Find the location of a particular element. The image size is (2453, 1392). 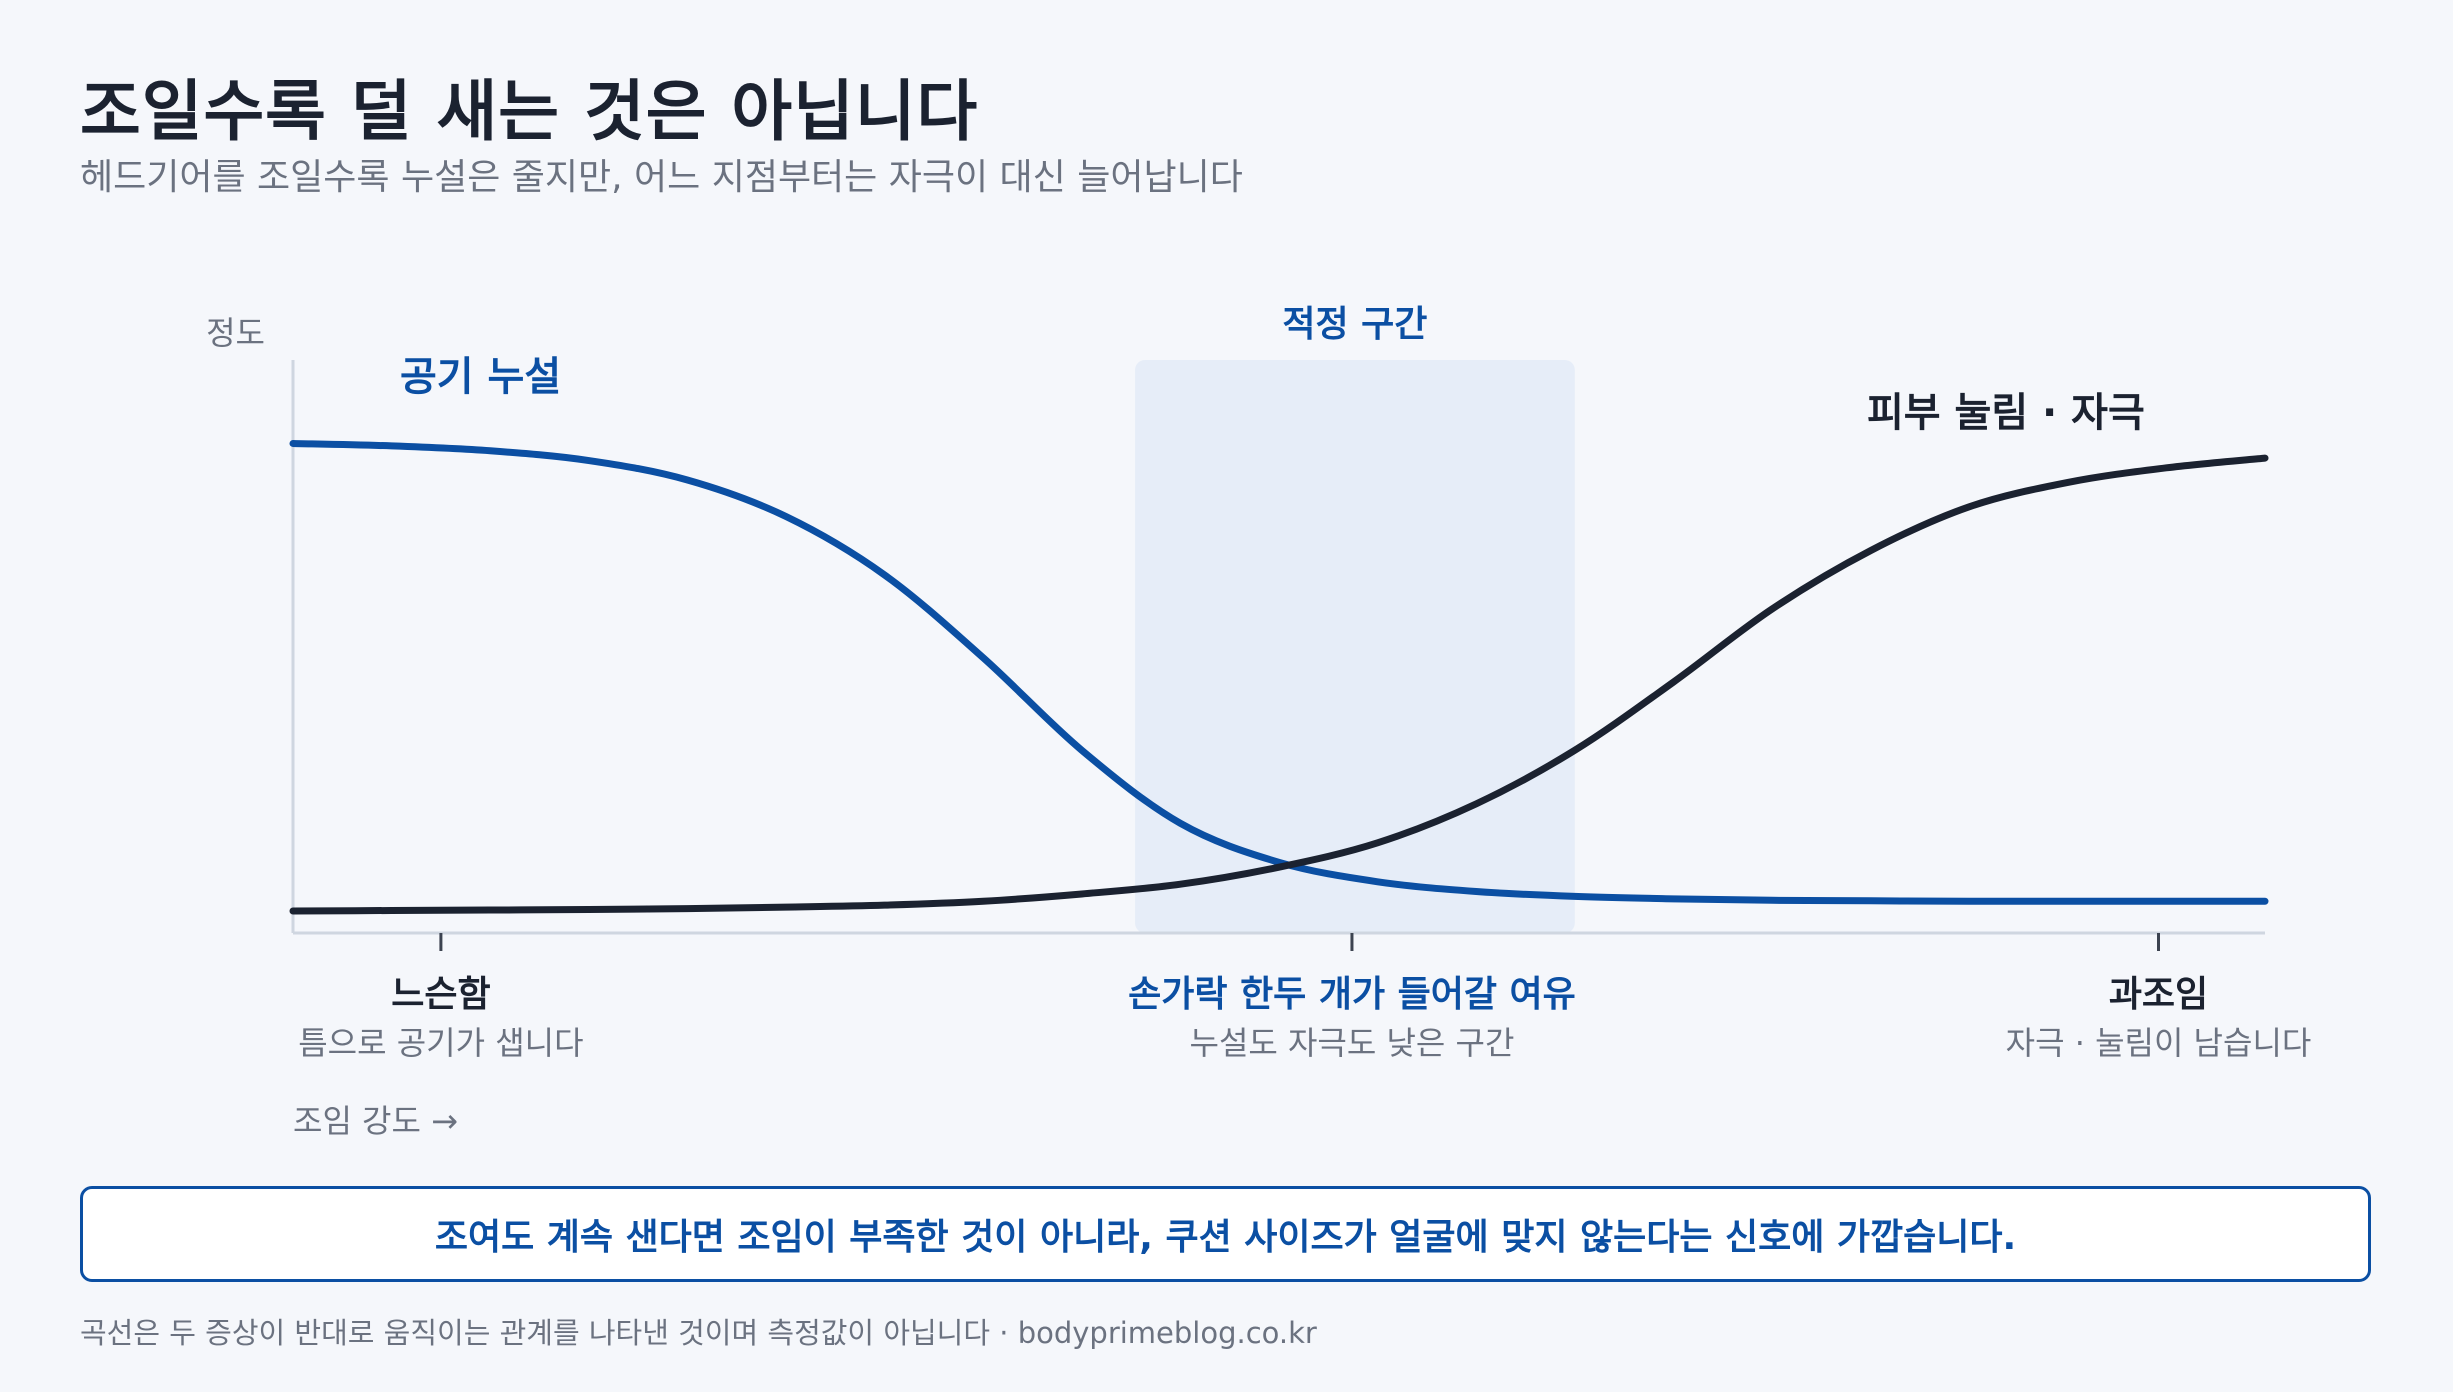

series-label-skin-irritation: 피부 눌림 · 자극 is located at coordinates (2006, 413).